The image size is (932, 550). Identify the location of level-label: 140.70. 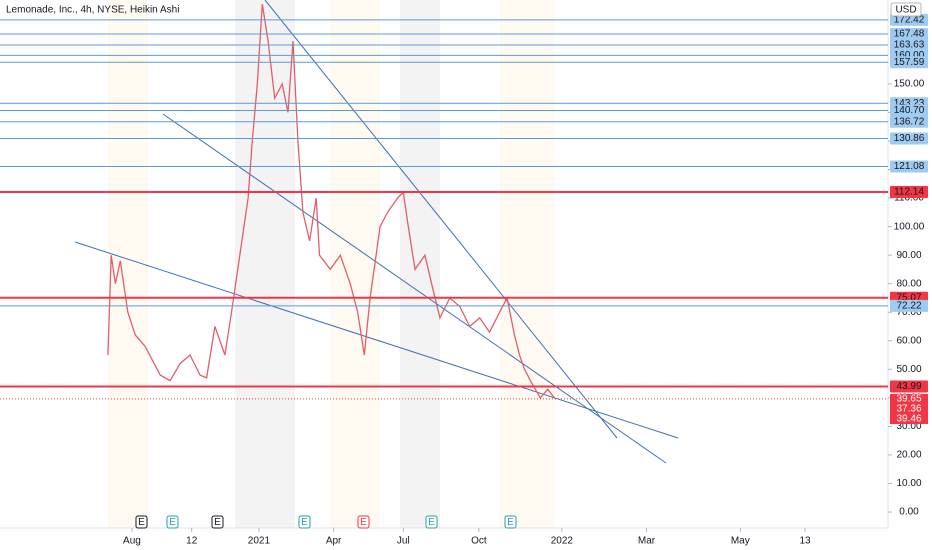
(909, 110).